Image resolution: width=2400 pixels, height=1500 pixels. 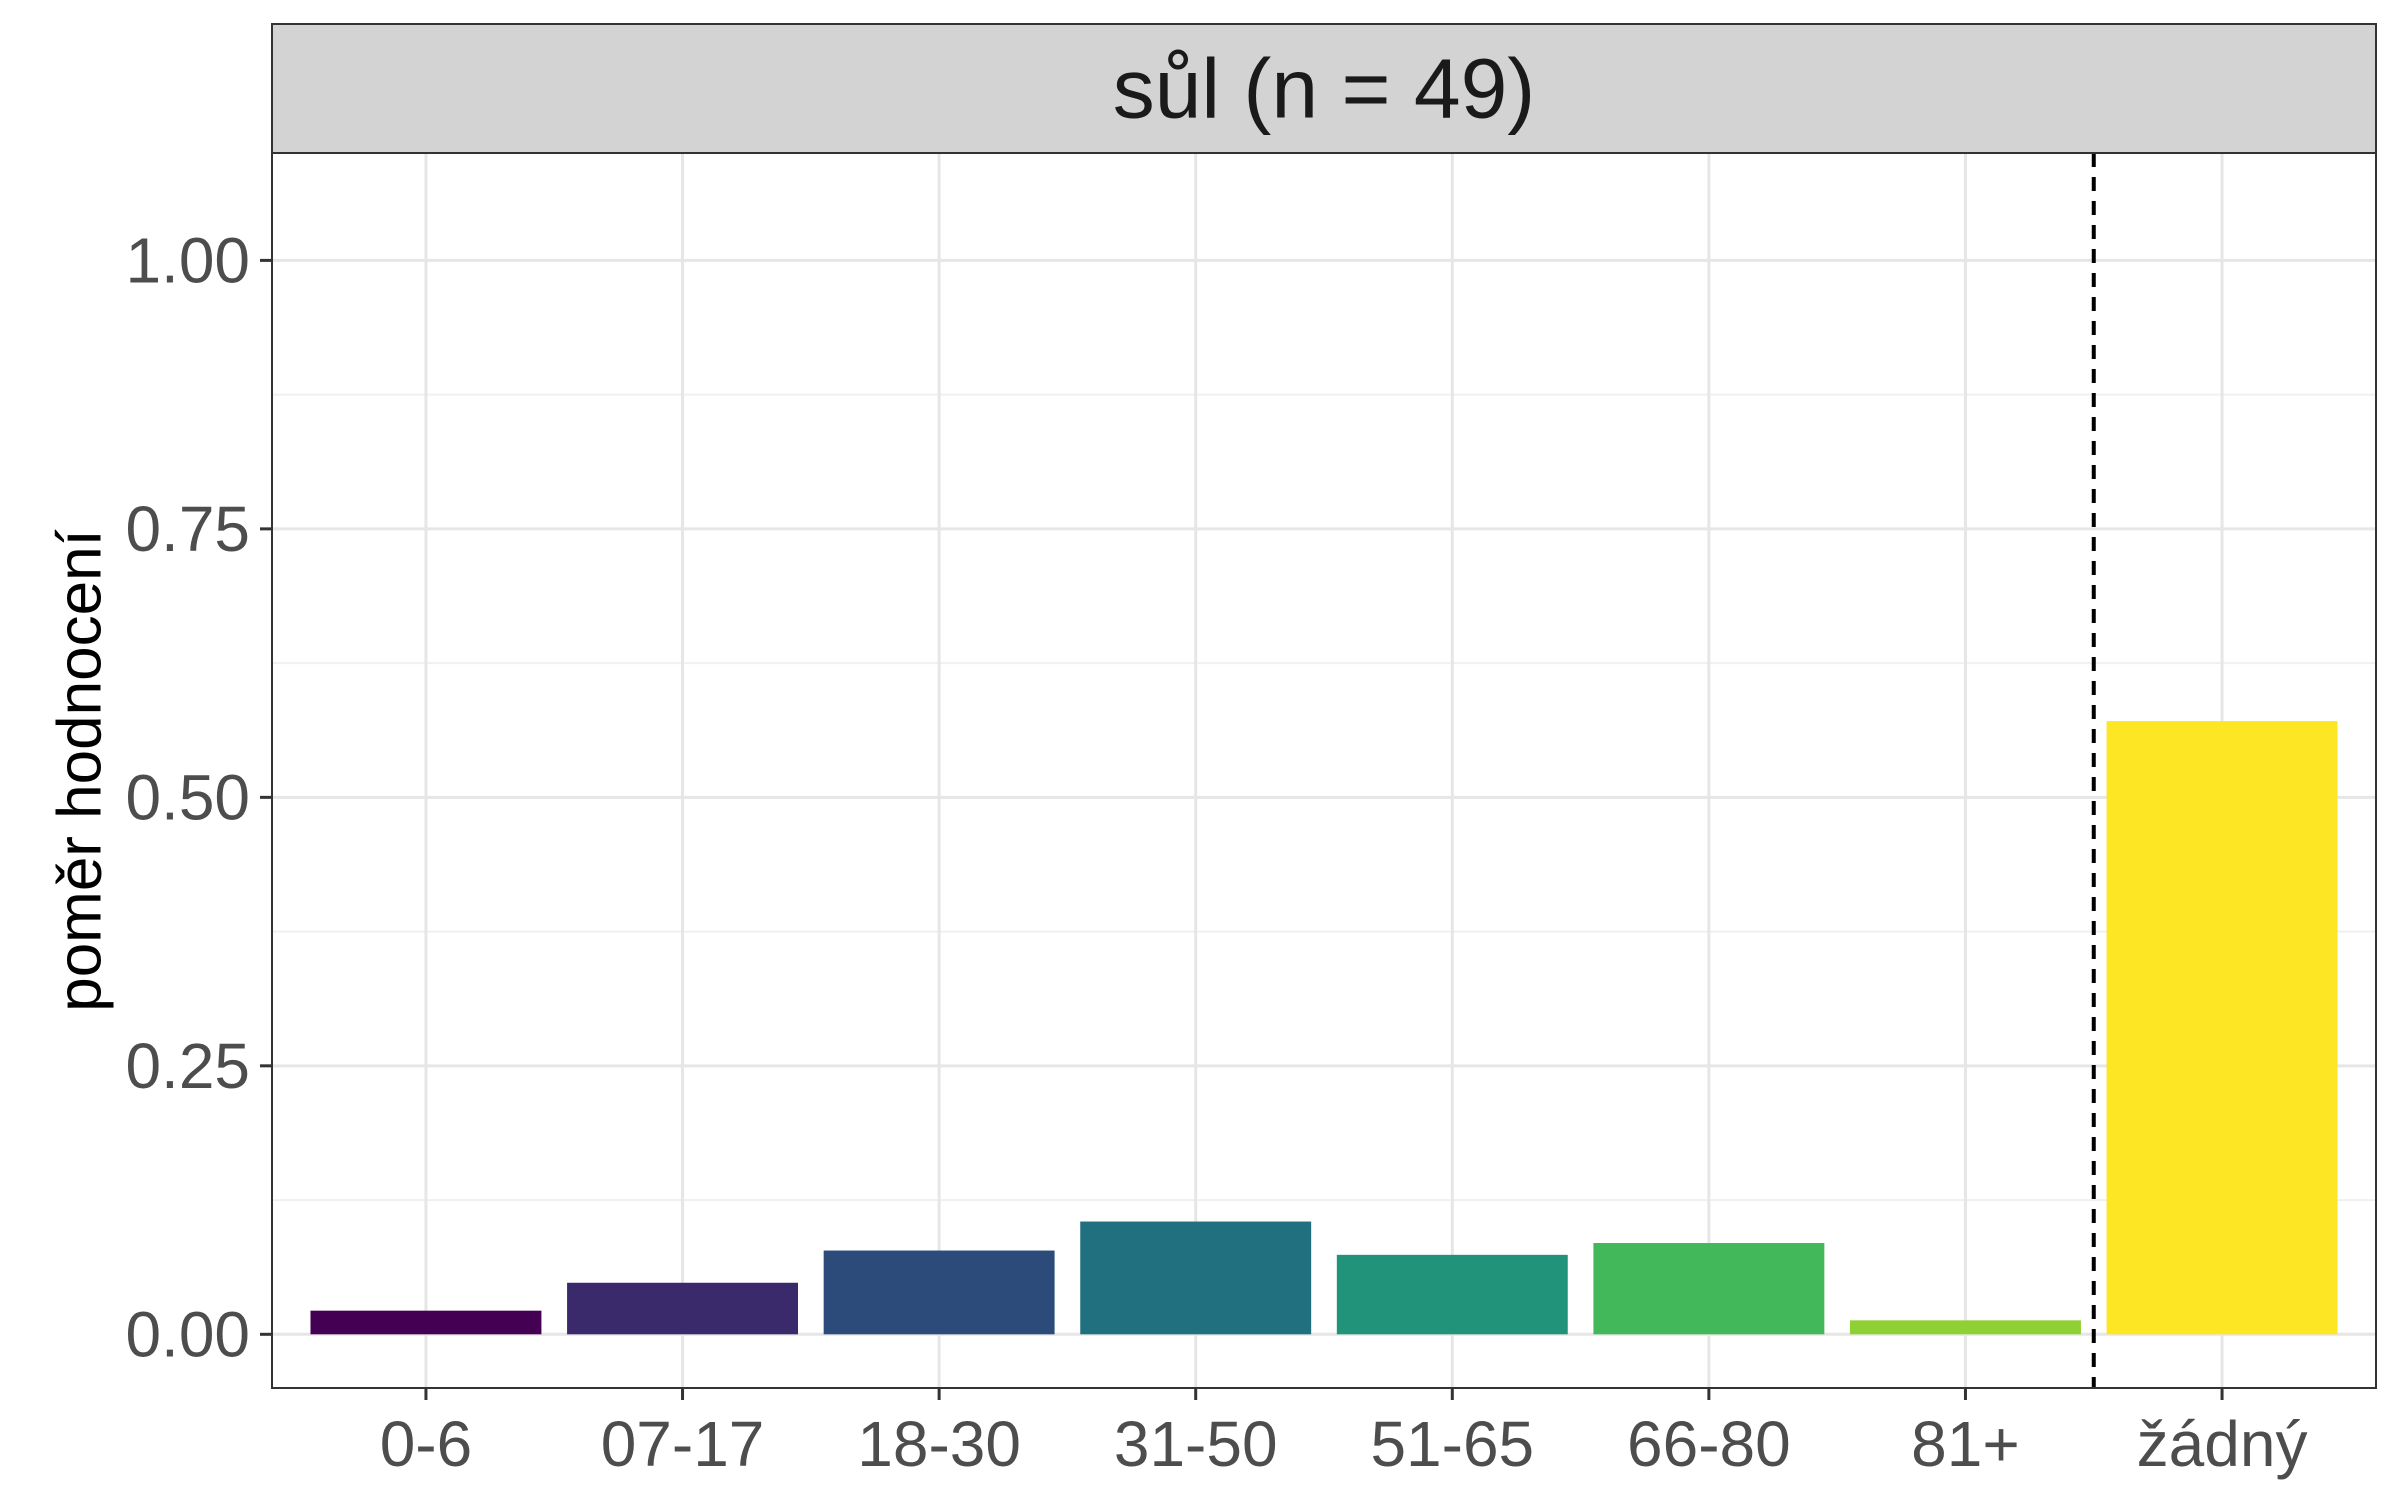 I want to click on y-axis: 0.00 0.25 0.50 0.75 1.00, so click(x=198, y=797).